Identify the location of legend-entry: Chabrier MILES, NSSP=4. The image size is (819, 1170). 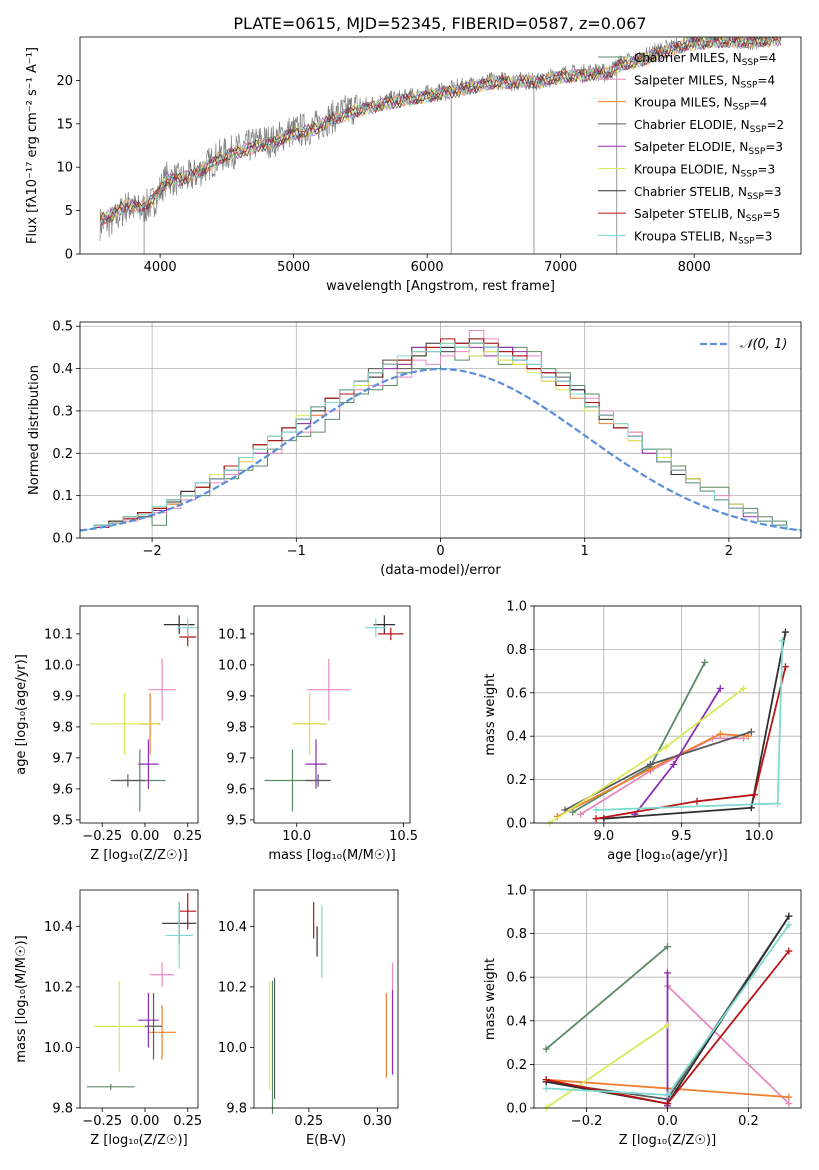
(705, 59).